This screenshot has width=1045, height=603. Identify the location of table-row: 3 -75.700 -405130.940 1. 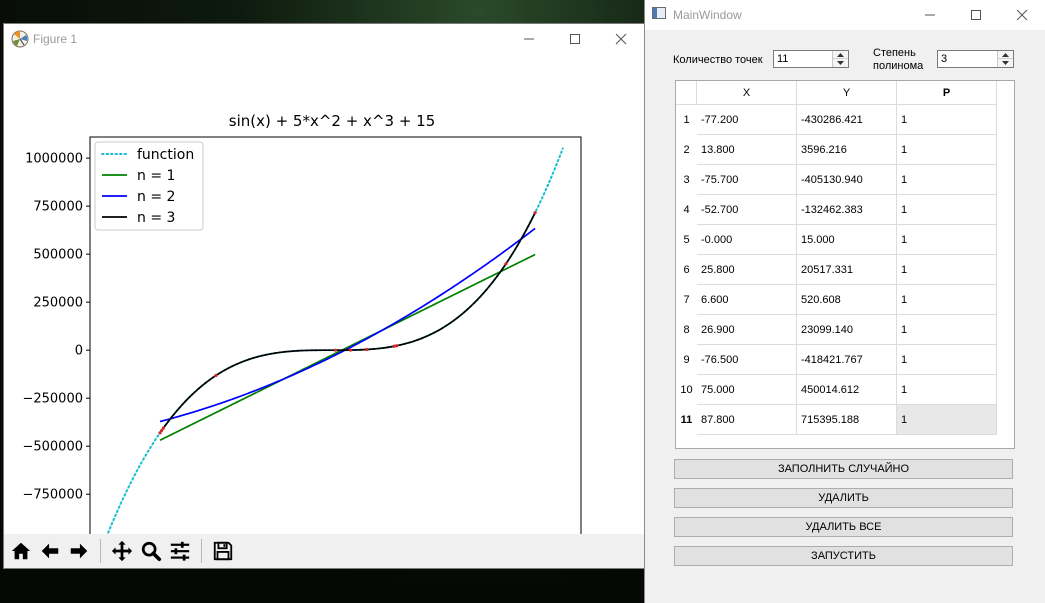
(836, 180).